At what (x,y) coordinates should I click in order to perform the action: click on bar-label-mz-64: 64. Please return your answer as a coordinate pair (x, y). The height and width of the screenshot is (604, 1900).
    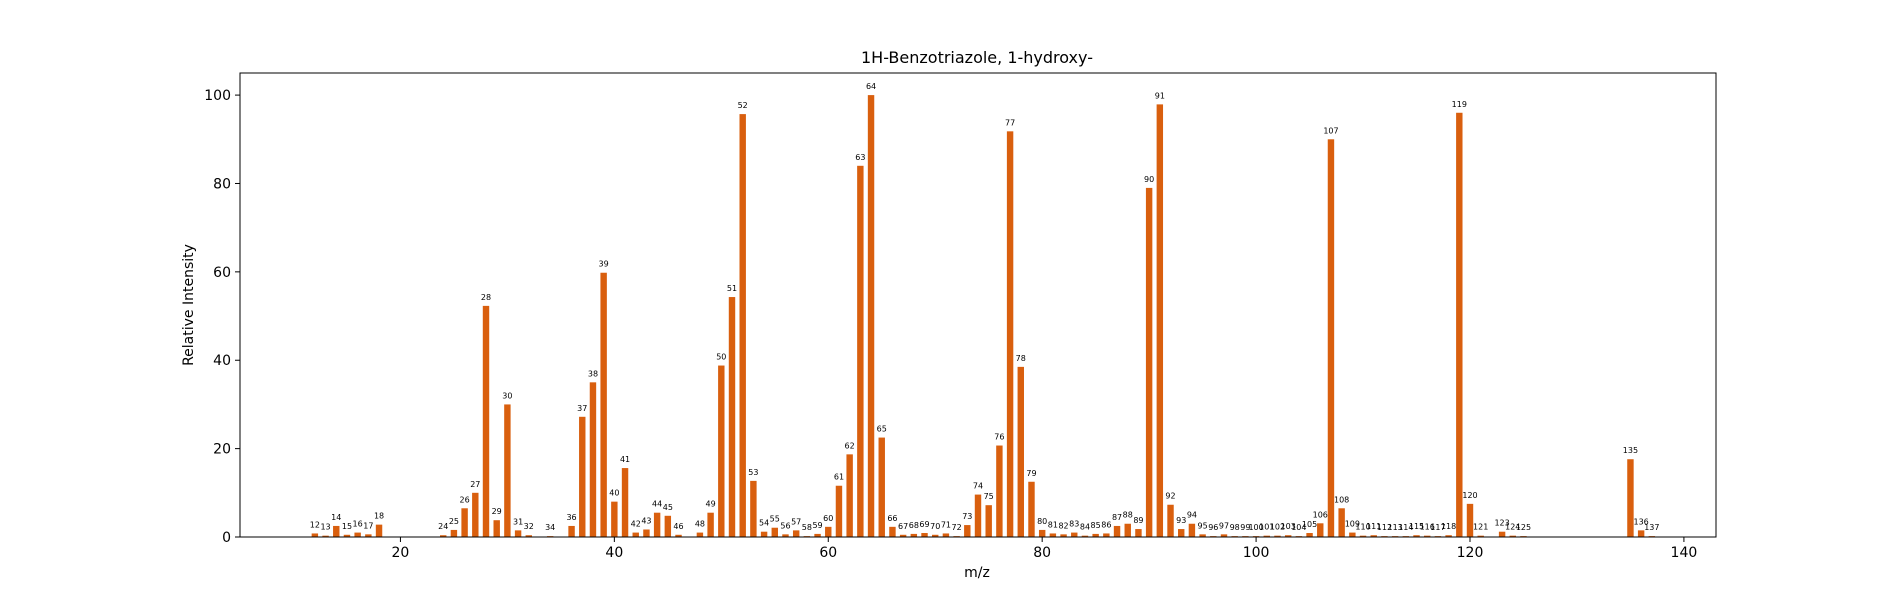
    Looking at the image, I should click on (871, 86).